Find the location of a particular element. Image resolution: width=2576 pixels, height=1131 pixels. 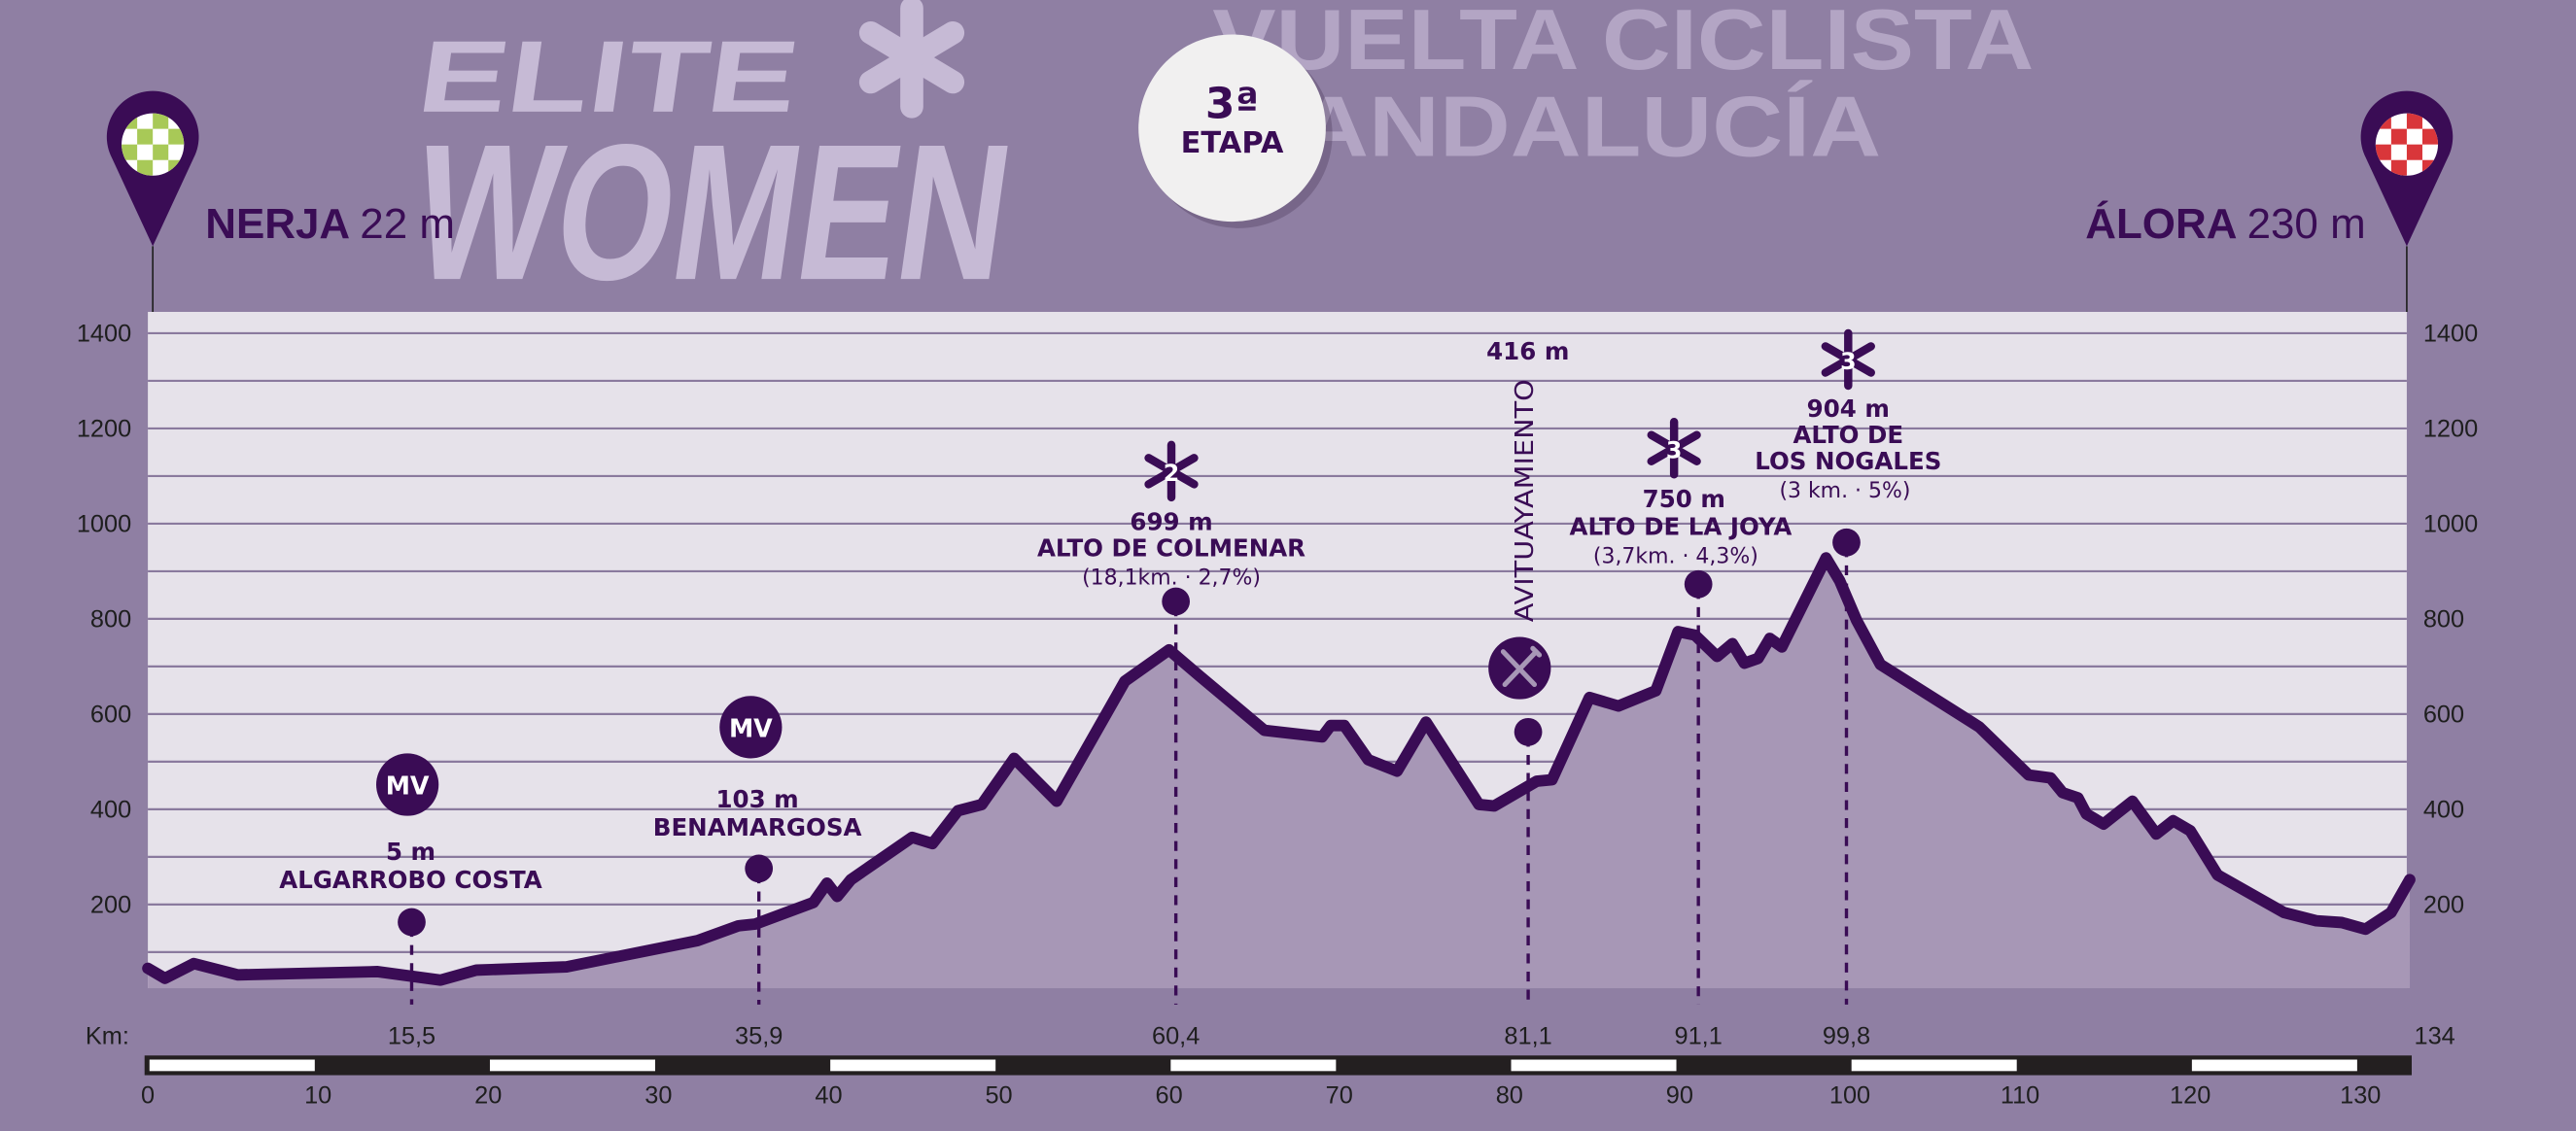

marker-name: ALTO DE is located at coordinates (1848, 435).